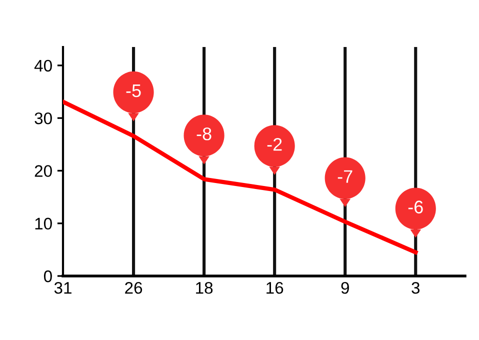 This screenshot has height=340, width=479. I want to click on x-tick-label: 9, so click(345, 288).